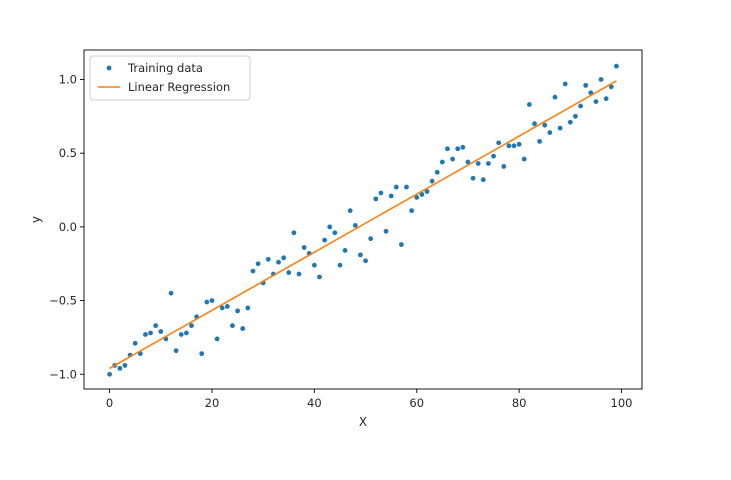 This screenshot has height=480, width=731. What do you see at coordinates (622, 403) in the screenshot?
I see `x-tick-label: 100` at bounding box center [622, 403].